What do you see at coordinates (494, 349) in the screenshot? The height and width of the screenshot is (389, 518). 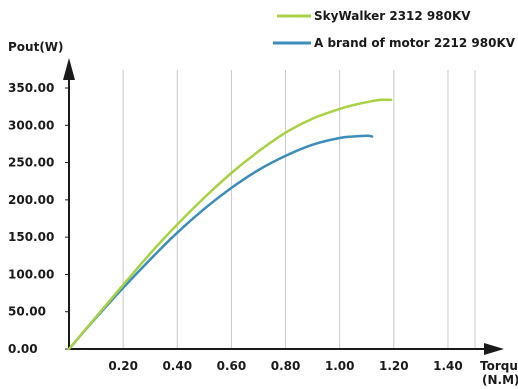 I see `x-axis-arrow` at bounding box center [494, 349].